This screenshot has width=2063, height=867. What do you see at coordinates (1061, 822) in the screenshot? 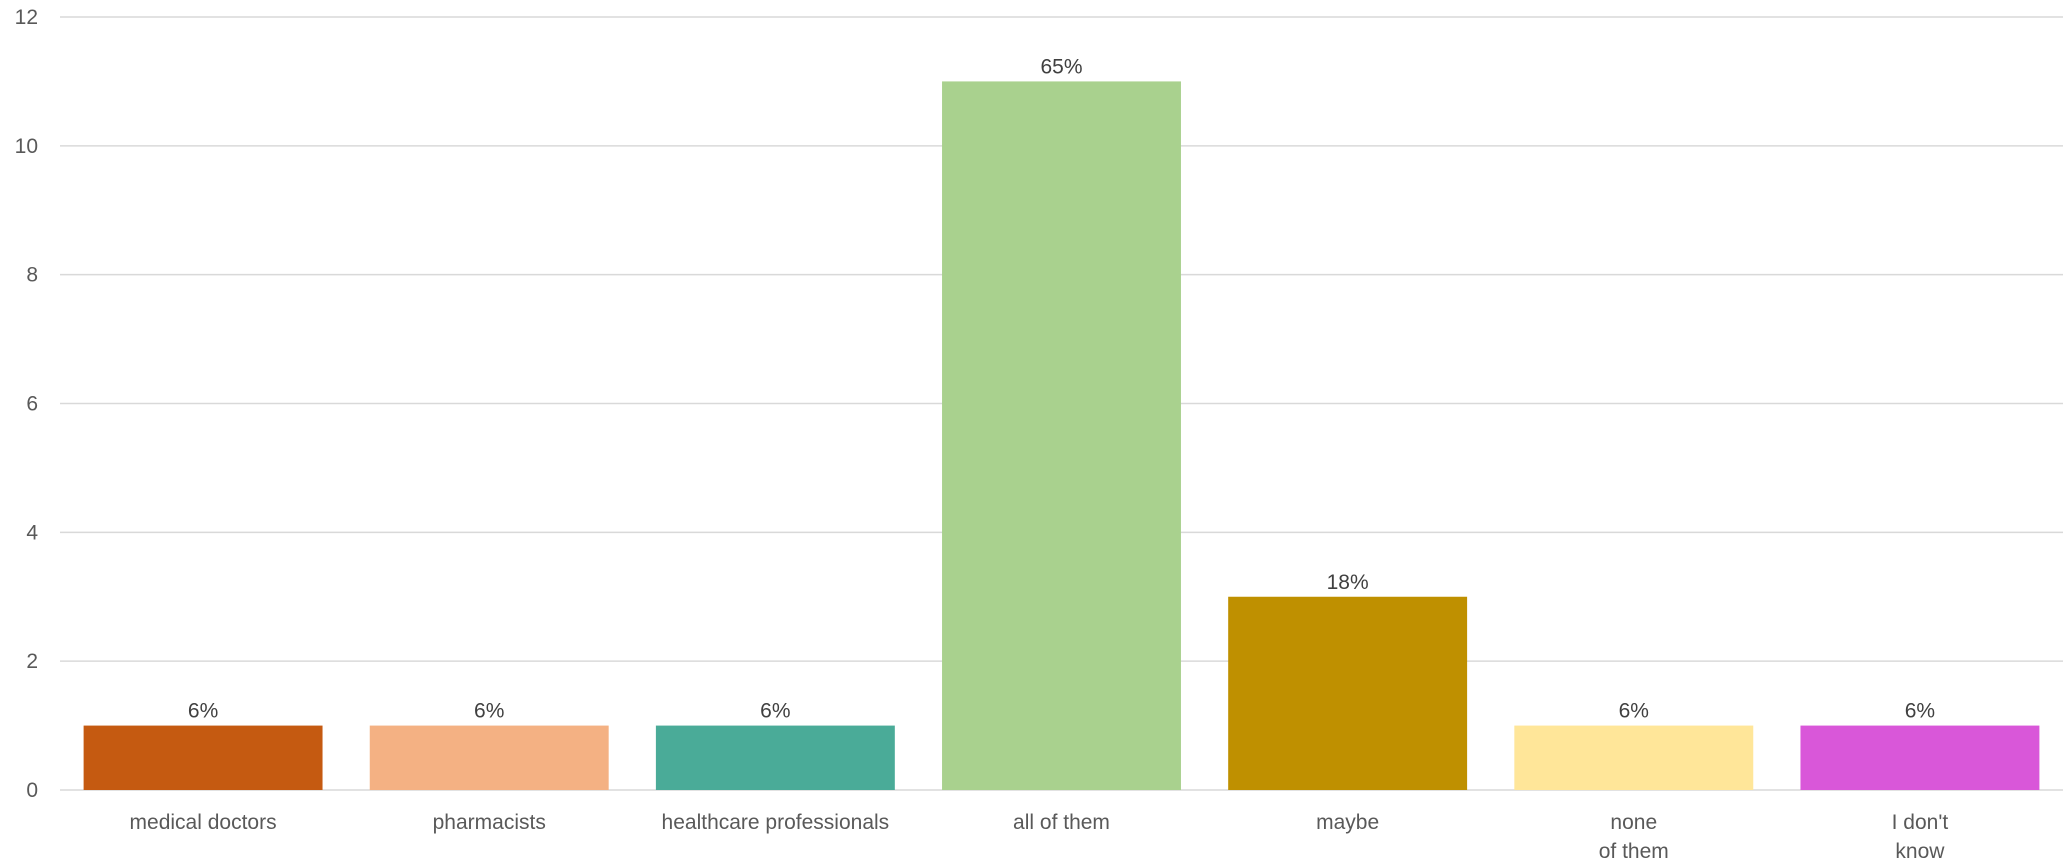
I see `category-label-3: all of them` at bounding box center [1061, 822].